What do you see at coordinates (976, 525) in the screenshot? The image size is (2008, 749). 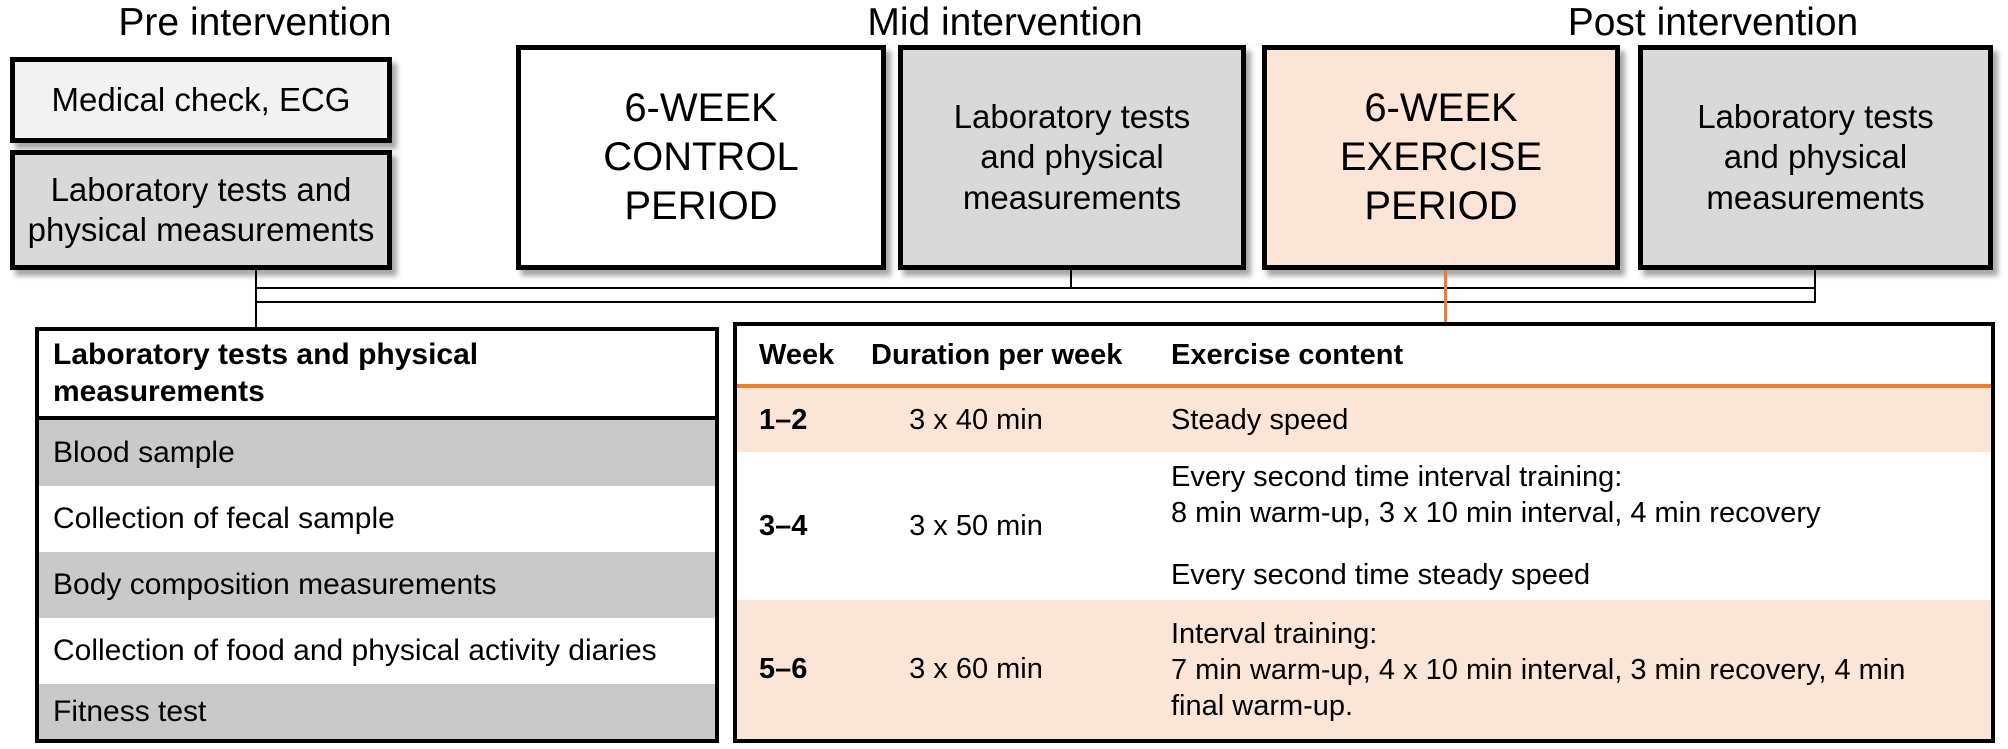 I see `duration-cell: 3 x 50 min` at bounding box center [976, 525].